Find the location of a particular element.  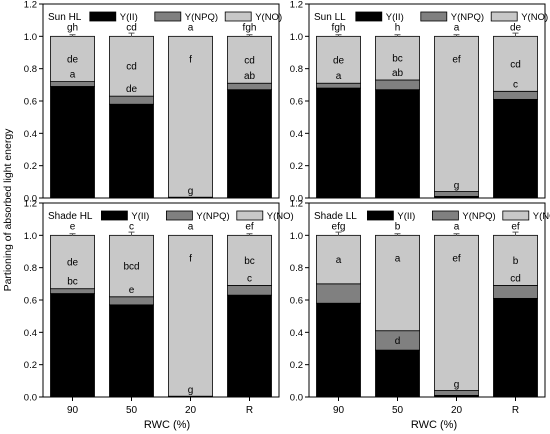

significance-letter: d is located at coordinates (398, 341).